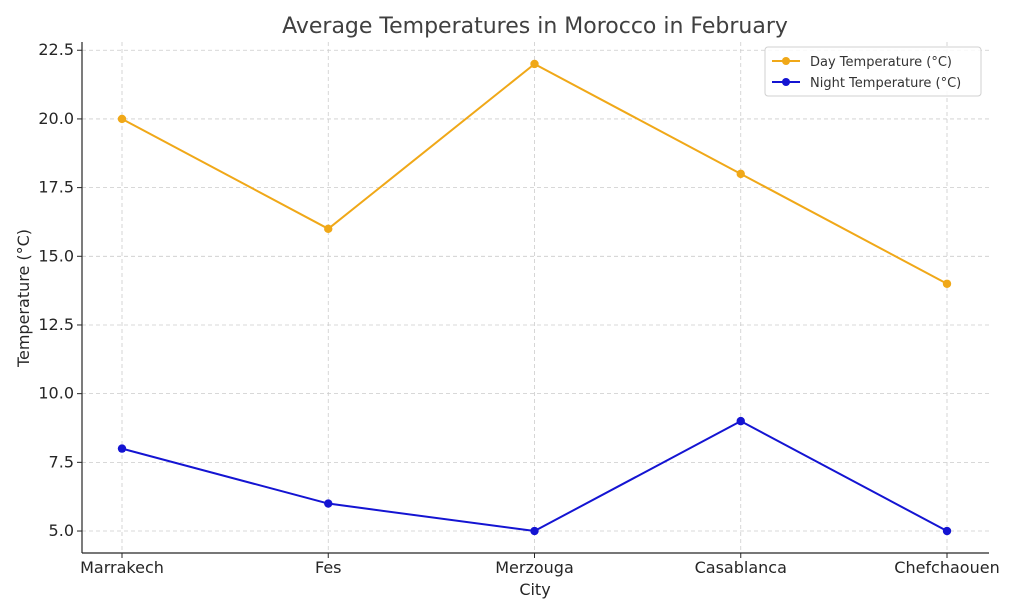  What do you see at coordinates (56, 324) in the screenshot?
I see `y-tick-label: 12.5` at bounding box center [56, 324].